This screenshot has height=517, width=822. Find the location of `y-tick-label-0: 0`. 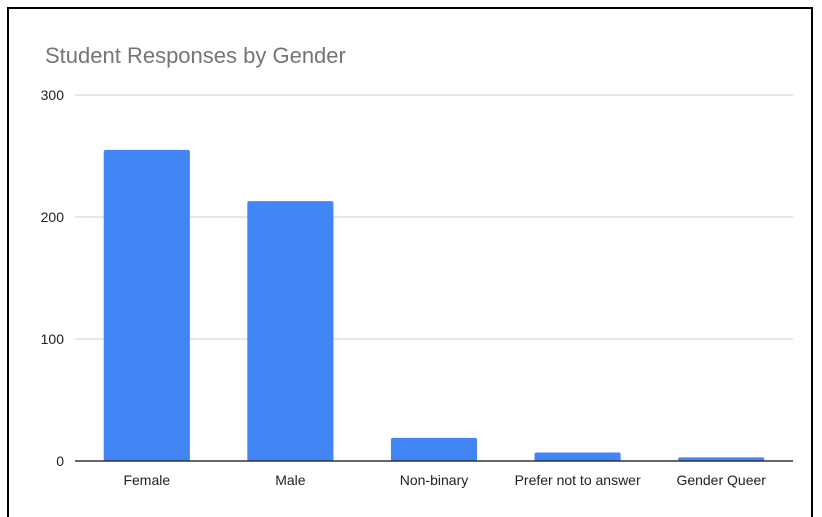

y-tick-label-0: 0 is located at coordinates (60, 461).